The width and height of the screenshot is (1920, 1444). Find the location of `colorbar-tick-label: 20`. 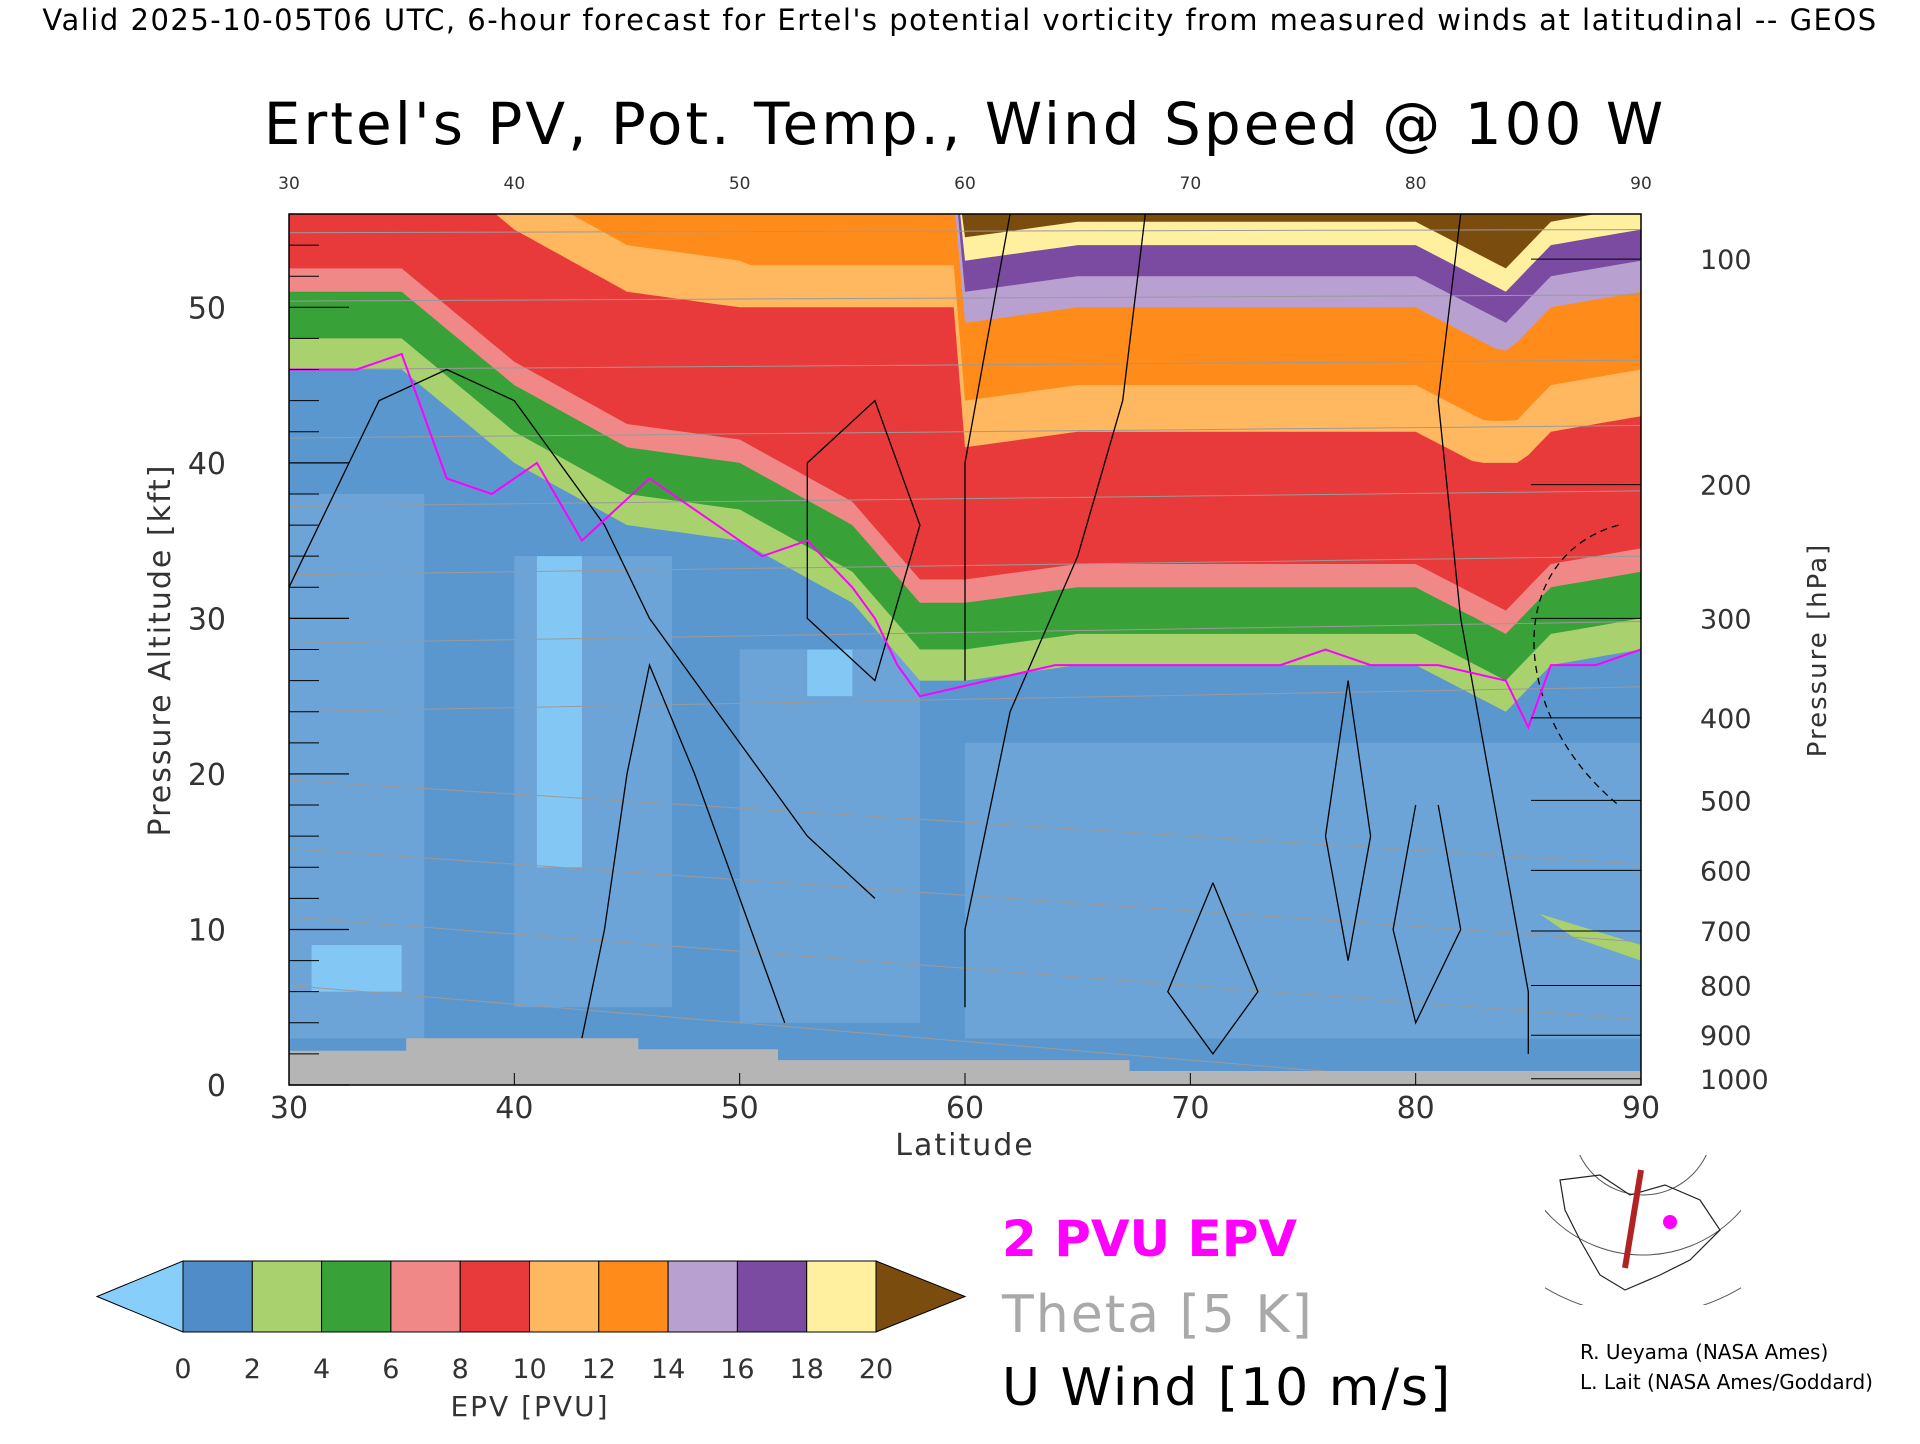

colorbar-tick-label: 20 is located at coordinates (876, 1369).